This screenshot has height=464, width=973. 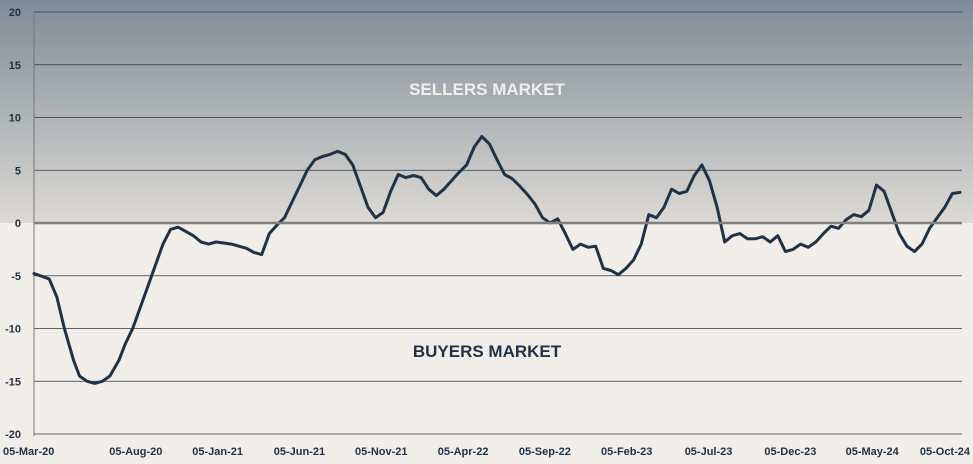 What do you see at coordinates (16, 277) in the screenshot?
I see `y-tick-label: -5` at bounding box center [16, 277].